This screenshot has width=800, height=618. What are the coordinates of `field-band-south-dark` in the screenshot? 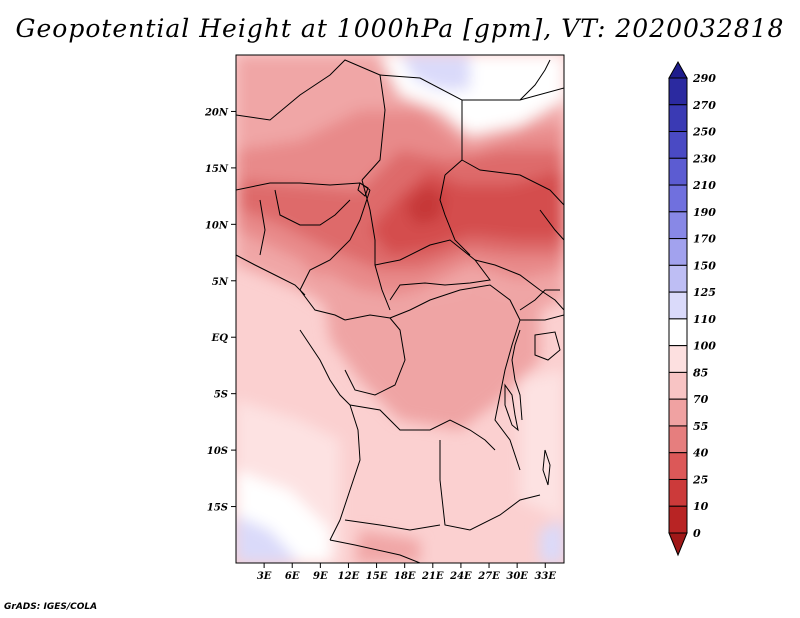 It's located at (387, 546).